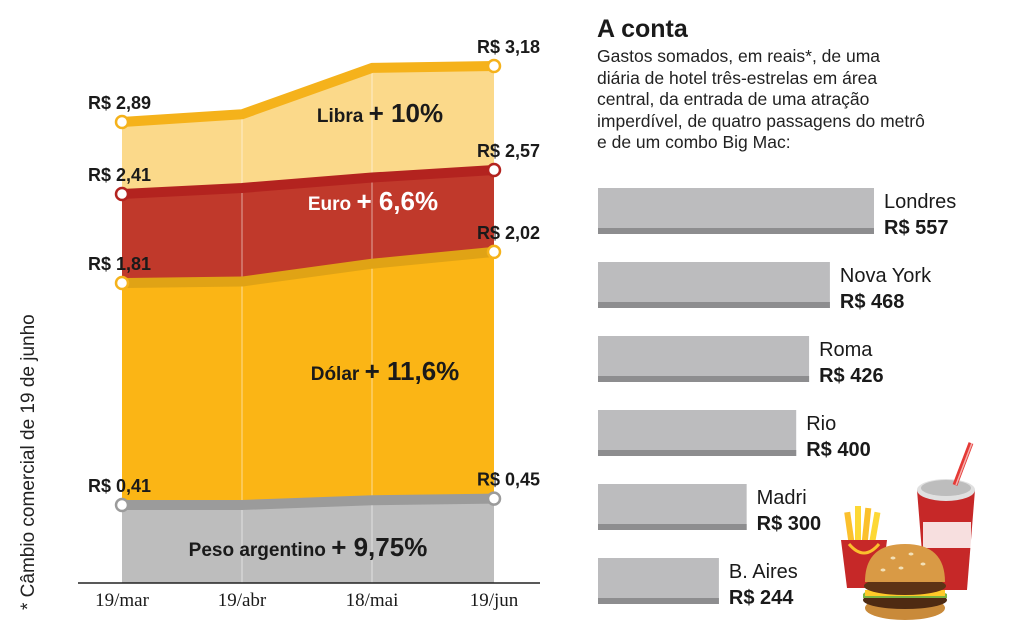 The height and width of the screenshot is (641, 1024). What do you see at coordinates (308, 267) in the screenshot?
I see `dólar-line` at bounding box center [308, 267].